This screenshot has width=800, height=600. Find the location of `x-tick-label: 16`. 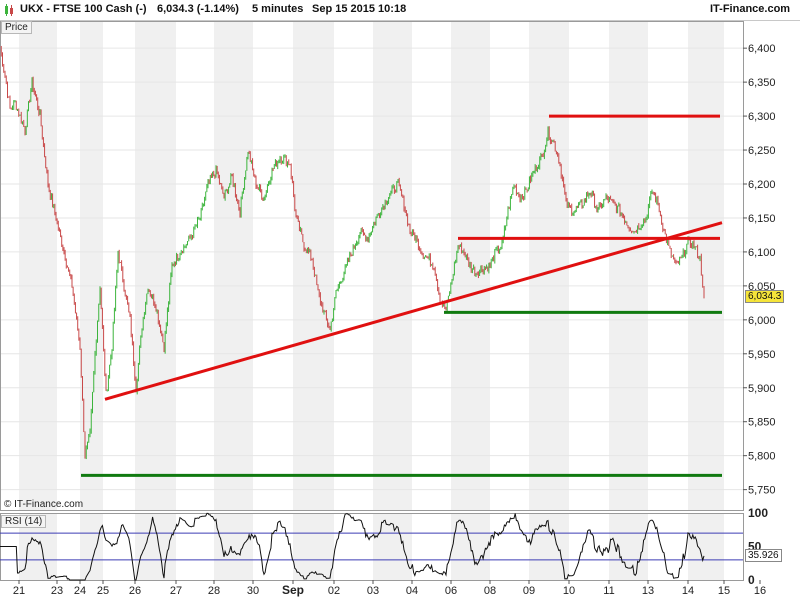

x-tick-label: 16 is located at coordinates (760, 591).